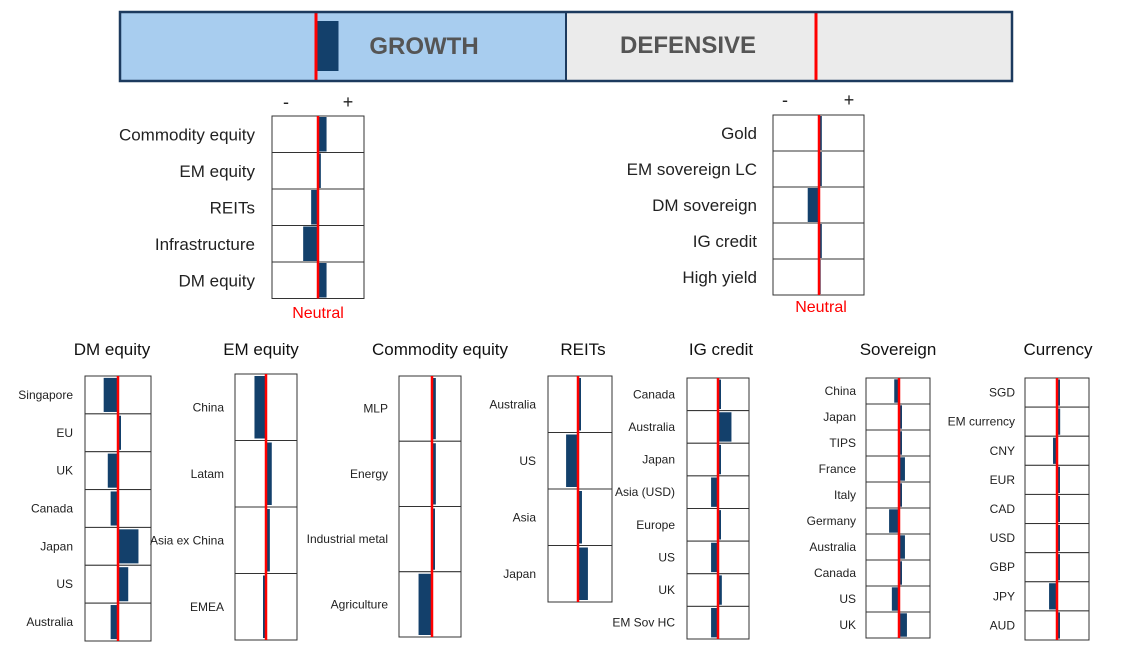 The height and width of the screenshot is (657, 1134). Describe the element at coordinates (719, 525) in the screenshot. I see `bar-europe` at that location.